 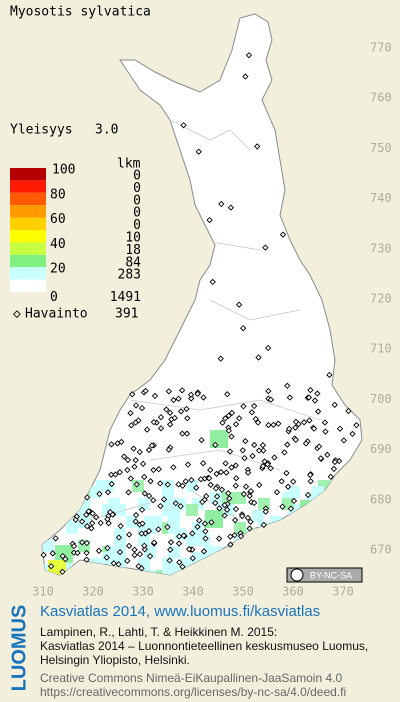 I want to click on easting-label: 340, so click(x=193, y=592).